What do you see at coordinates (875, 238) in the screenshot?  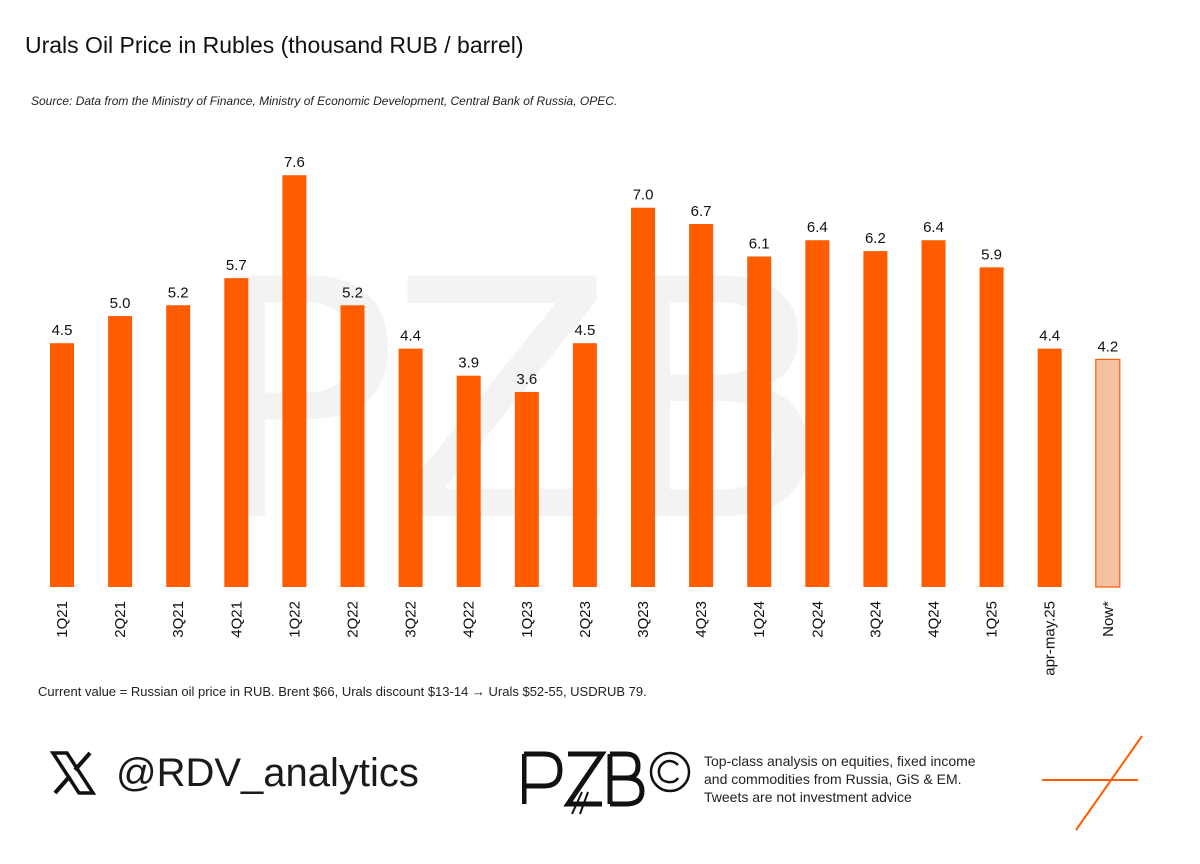 I see `value-label-3Q24: 6.2` at bounding box center [875, 238].